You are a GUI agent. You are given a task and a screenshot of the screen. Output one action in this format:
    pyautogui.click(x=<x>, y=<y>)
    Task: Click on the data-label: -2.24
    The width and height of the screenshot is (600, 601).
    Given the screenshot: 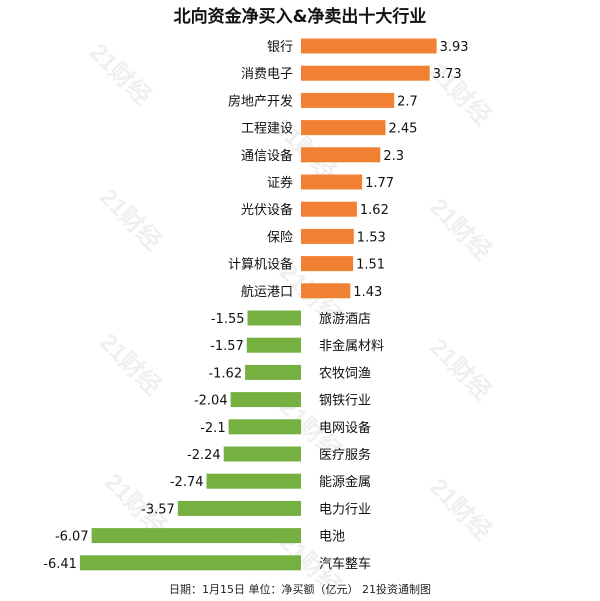 What is the action you would take?
    pyautogui.click(x=204, y=455)
    